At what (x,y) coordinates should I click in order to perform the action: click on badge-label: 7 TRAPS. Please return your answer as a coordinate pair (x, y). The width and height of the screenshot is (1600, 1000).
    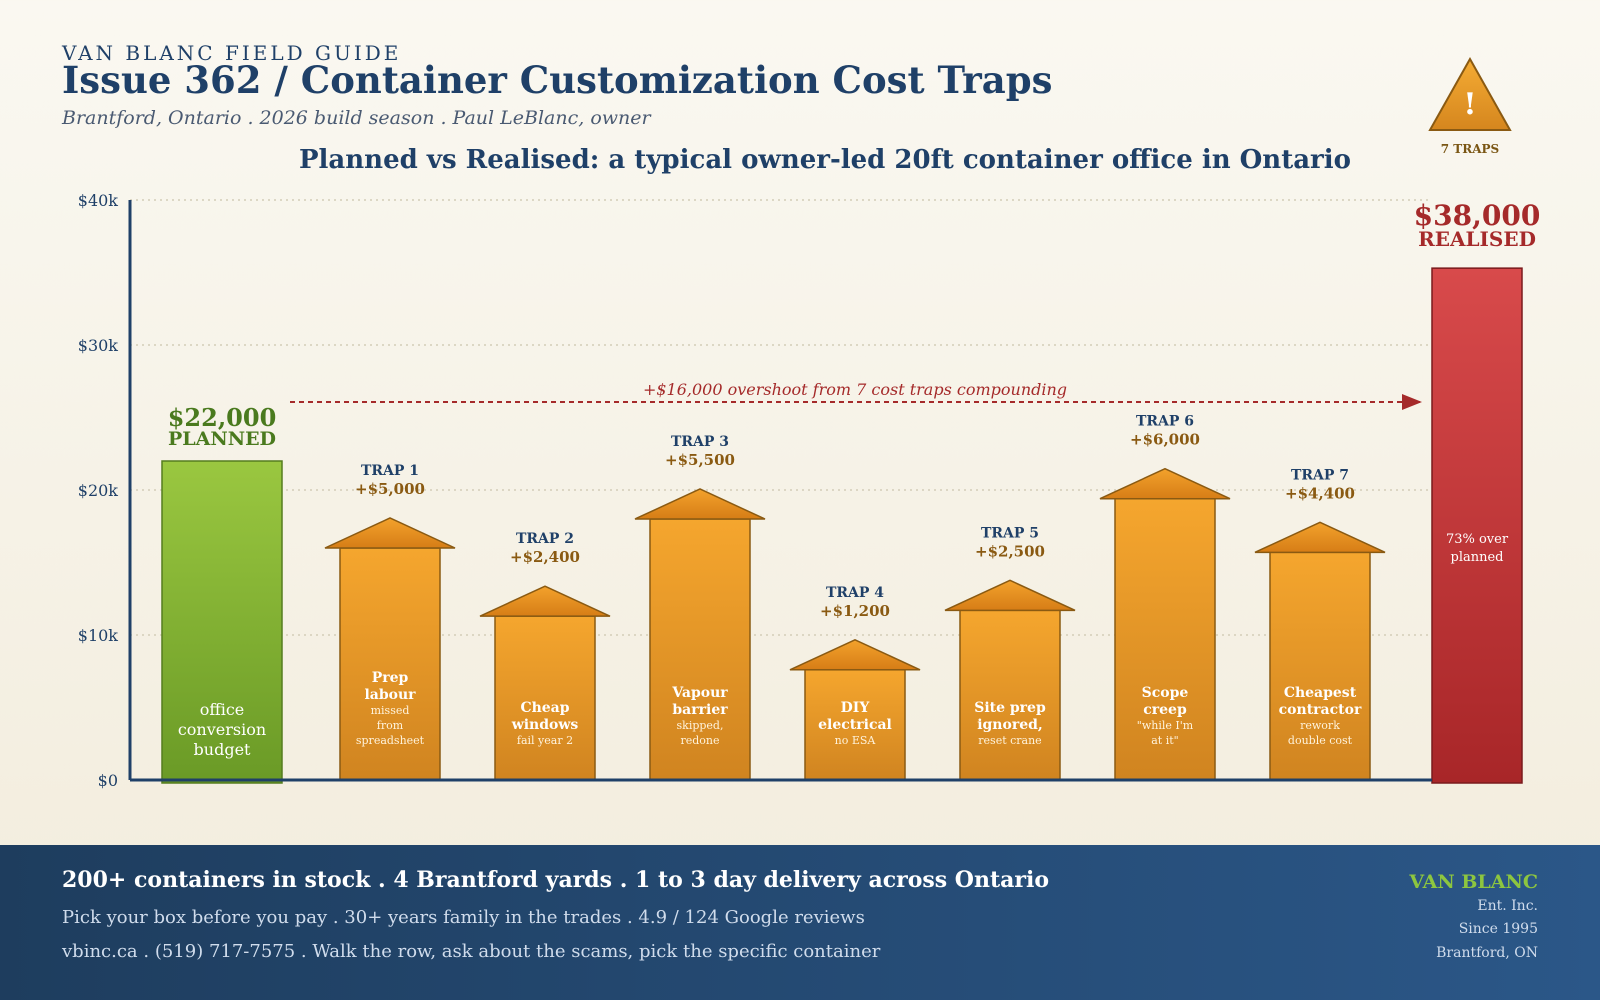
    Looking at the image, I should click on (1470, 149).